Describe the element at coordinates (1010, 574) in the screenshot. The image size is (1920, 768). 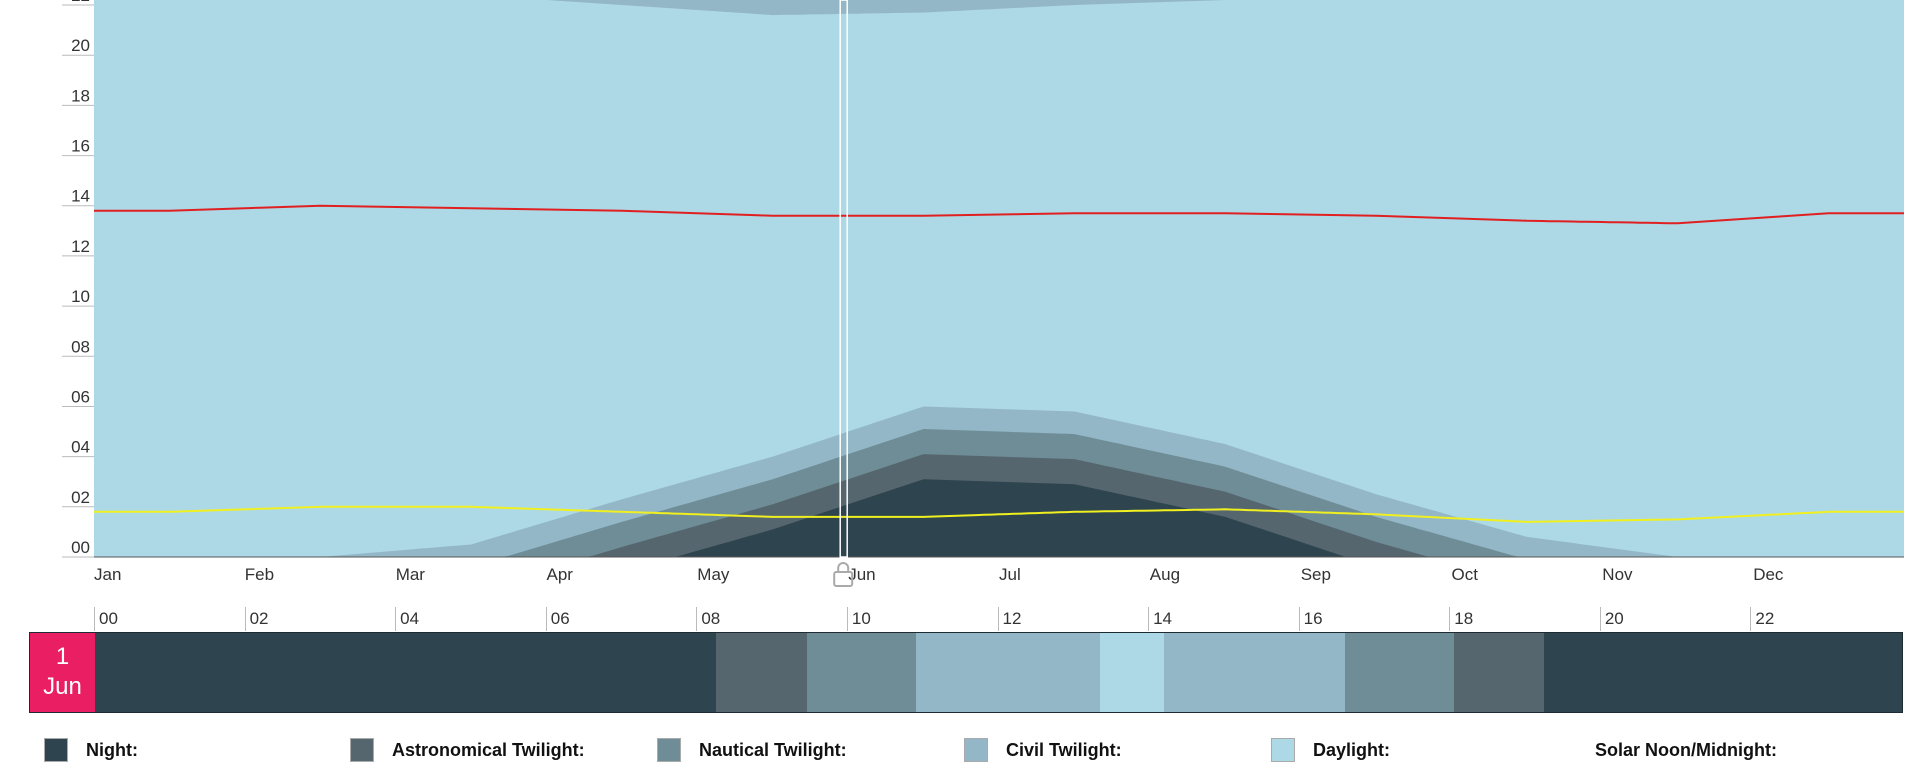
I see `x-tick-label: Jul` at that location.